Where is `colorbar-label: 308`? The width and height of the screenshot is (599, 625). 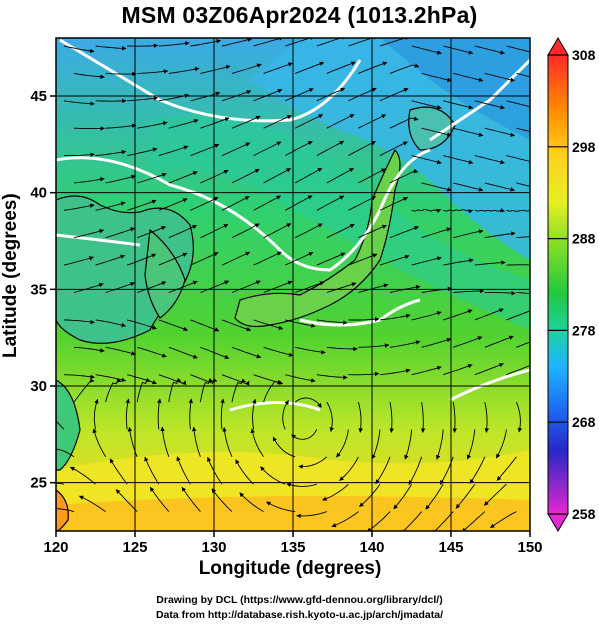 colorbar-label: 308 is located at coordinates (584, 55).